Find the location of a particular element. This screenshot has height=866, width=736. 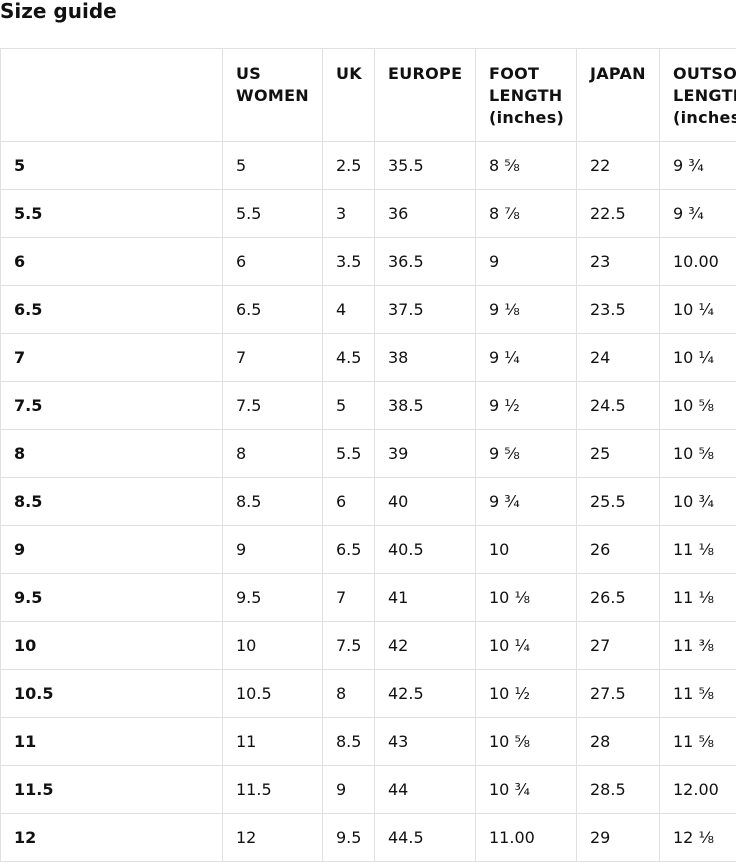

table-row: 9.5 9.5 7 41 10 ⅛ 26.5 11 ⅛ is located at coordinates (368, 597).